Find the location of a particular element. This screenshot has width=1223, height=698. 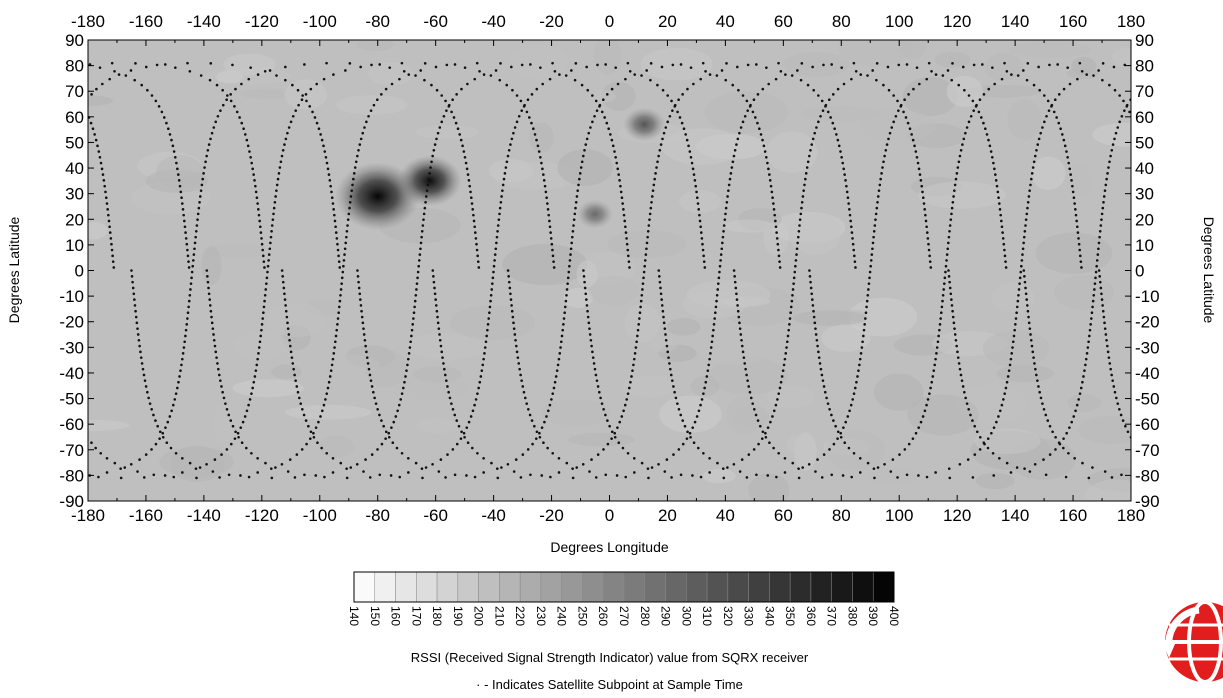

x-tick-label-top: -180 is located at coordinates (88, 21).